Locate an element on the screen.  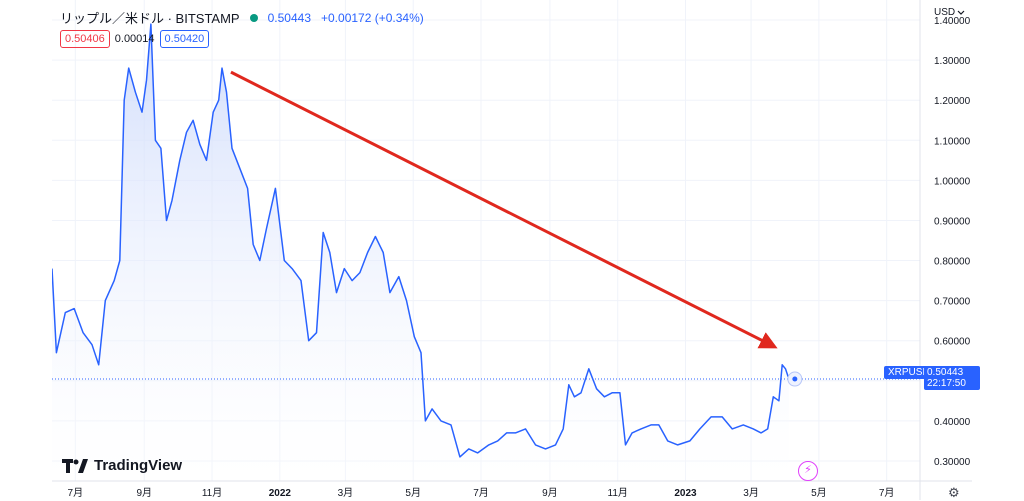
y-tick-label: 0.80000 is located at coordinates (952, 262).